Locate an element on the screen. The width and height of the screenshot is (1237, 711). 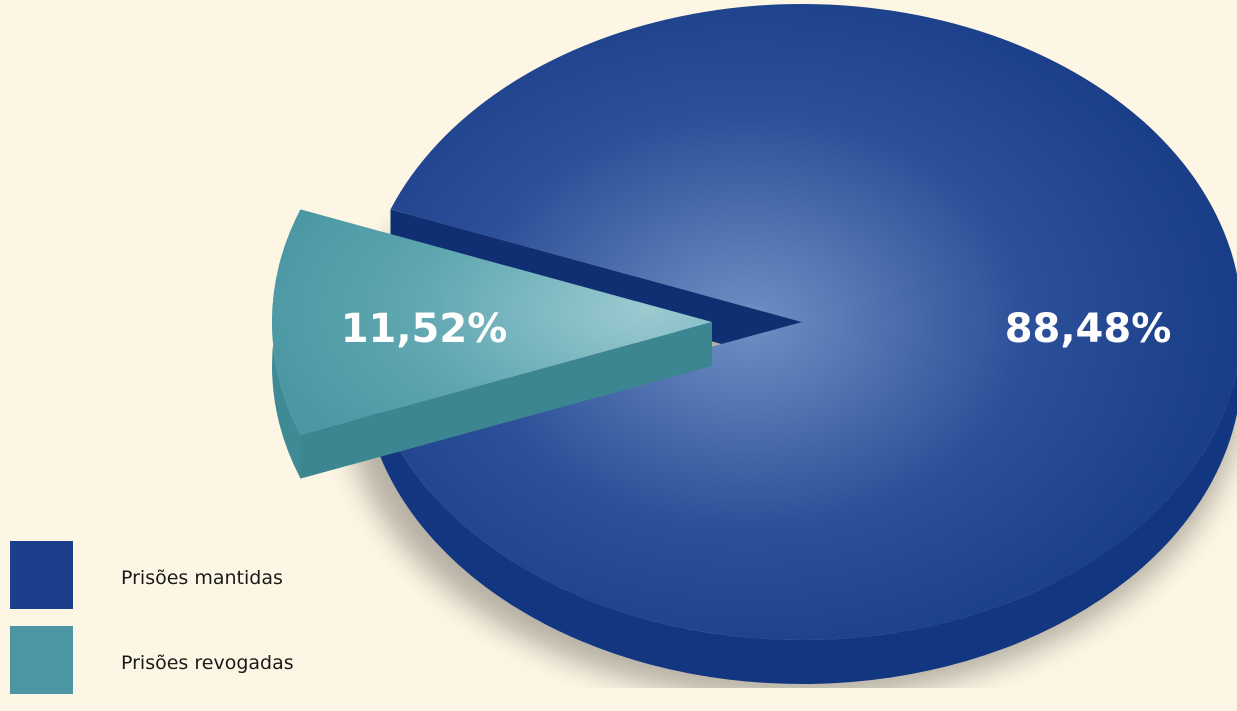
pie-slice-revogadas is located at coordinates (492, 322).